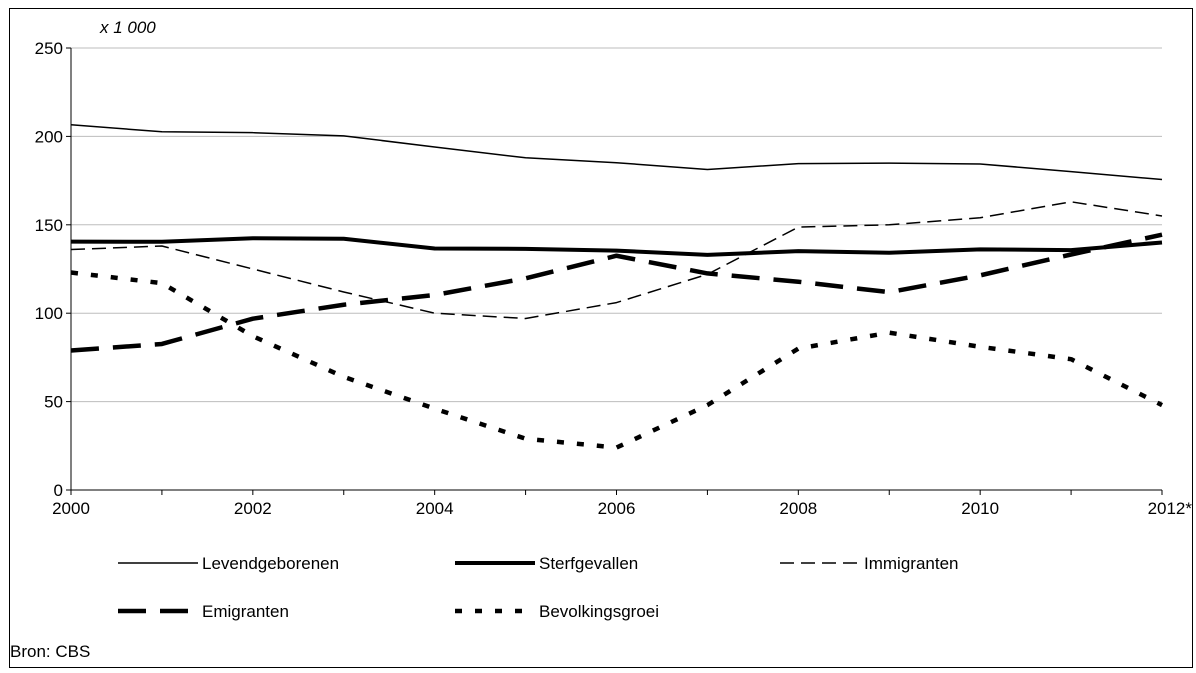 This screenshot has height=673, width=1196. I want to click on y-tick-label: 50, so click(53, 402).